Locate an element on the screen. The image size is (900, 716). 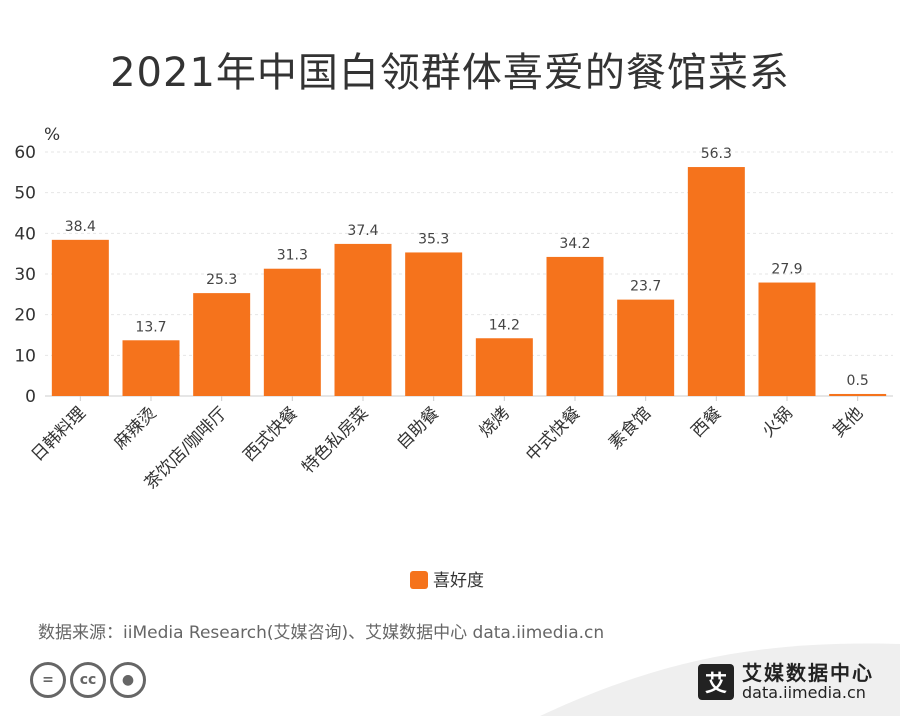
data-label: 25.3 is located at coordinates (221, 280).